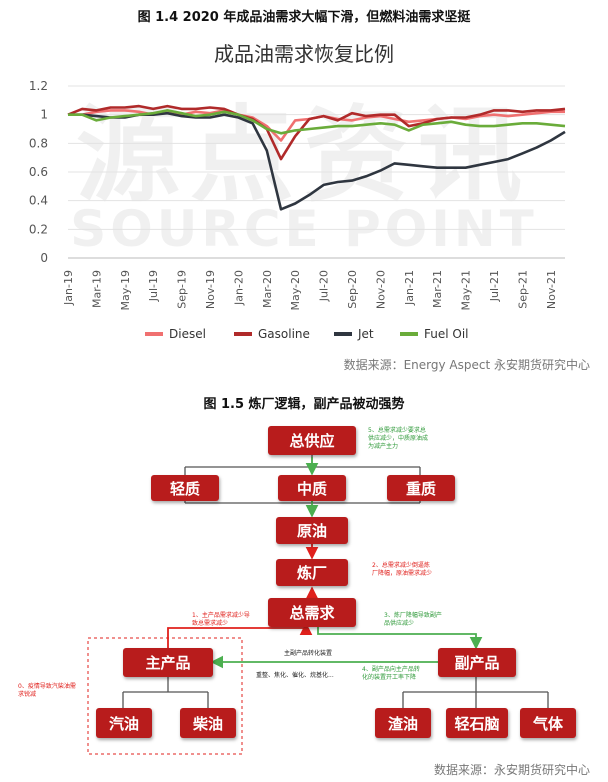  What do you see at coordinates (238, 288) in the screenshot?
I see `x-tick-label: Jan-20` at bounding box center [238, 288].